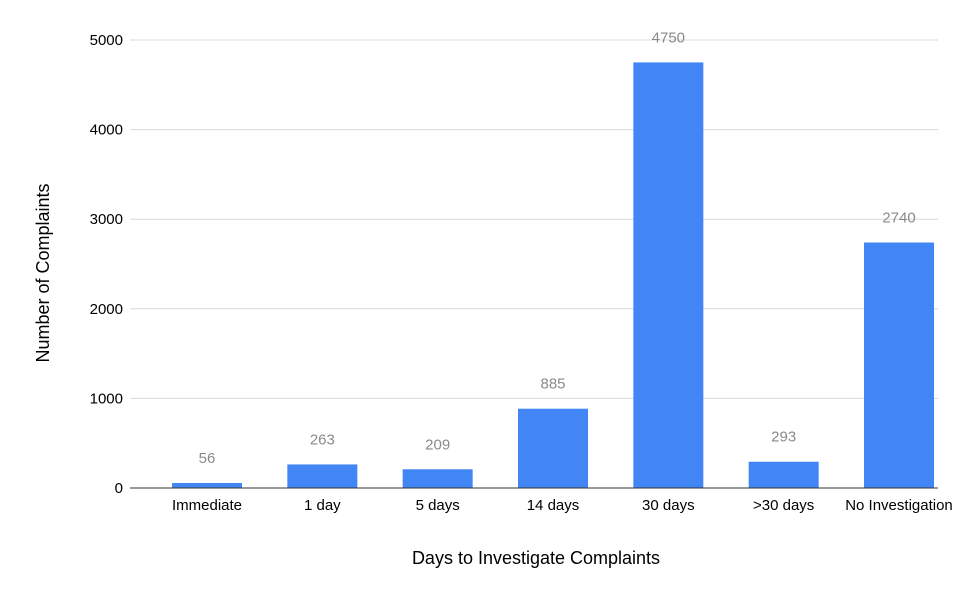  What do you see at coordinates (322, 476) in the screenshot?
I see `bar-1-day` at bounding box center [322, 476].